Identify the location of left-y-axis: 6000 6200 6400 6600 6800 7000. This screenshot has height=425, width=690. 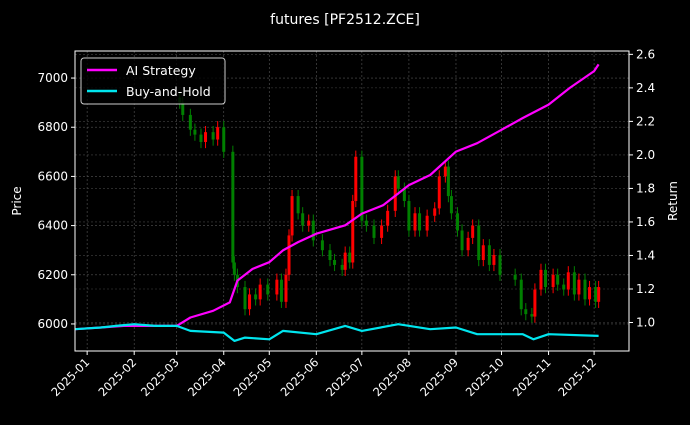
(56, 201).